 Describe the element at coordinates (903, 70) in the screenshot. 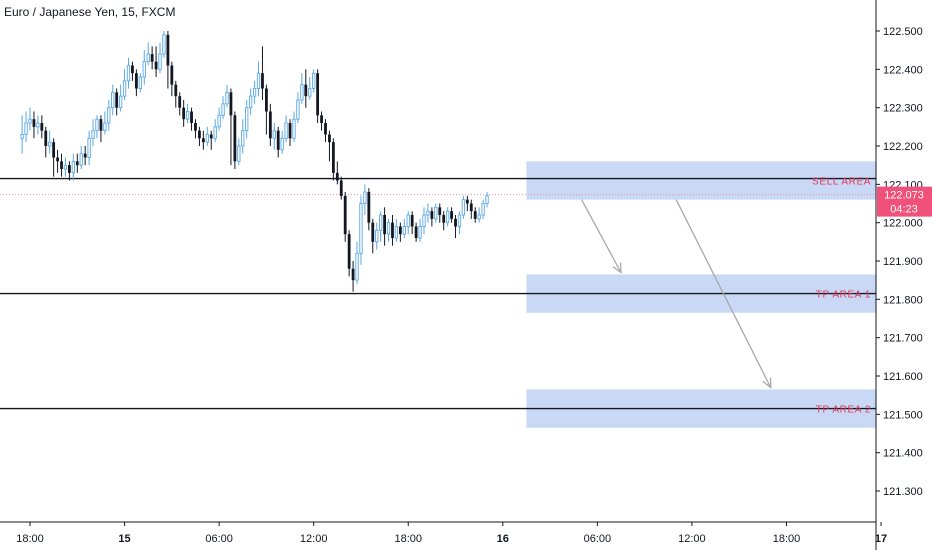

I see `y-tick-label: 122.400` at that location.